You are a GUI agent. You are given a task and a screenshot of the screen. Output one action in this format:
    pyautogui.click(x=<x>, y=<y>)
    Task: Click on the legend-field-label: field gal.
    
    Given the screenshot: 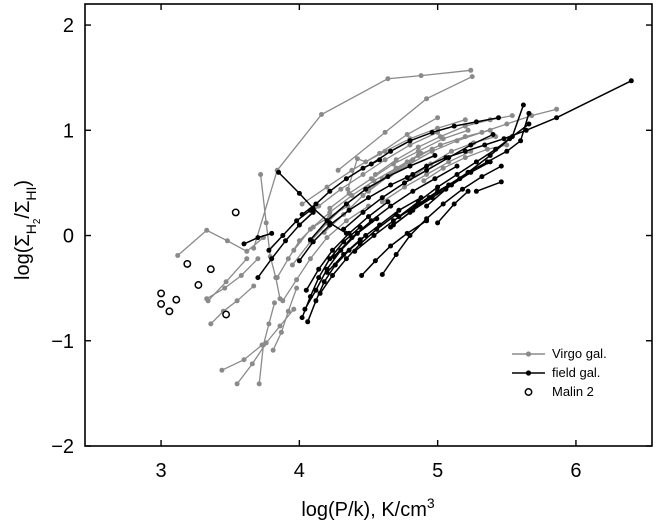 What is the action you would take?
    pyautogui.click(x=576, y=372)
    